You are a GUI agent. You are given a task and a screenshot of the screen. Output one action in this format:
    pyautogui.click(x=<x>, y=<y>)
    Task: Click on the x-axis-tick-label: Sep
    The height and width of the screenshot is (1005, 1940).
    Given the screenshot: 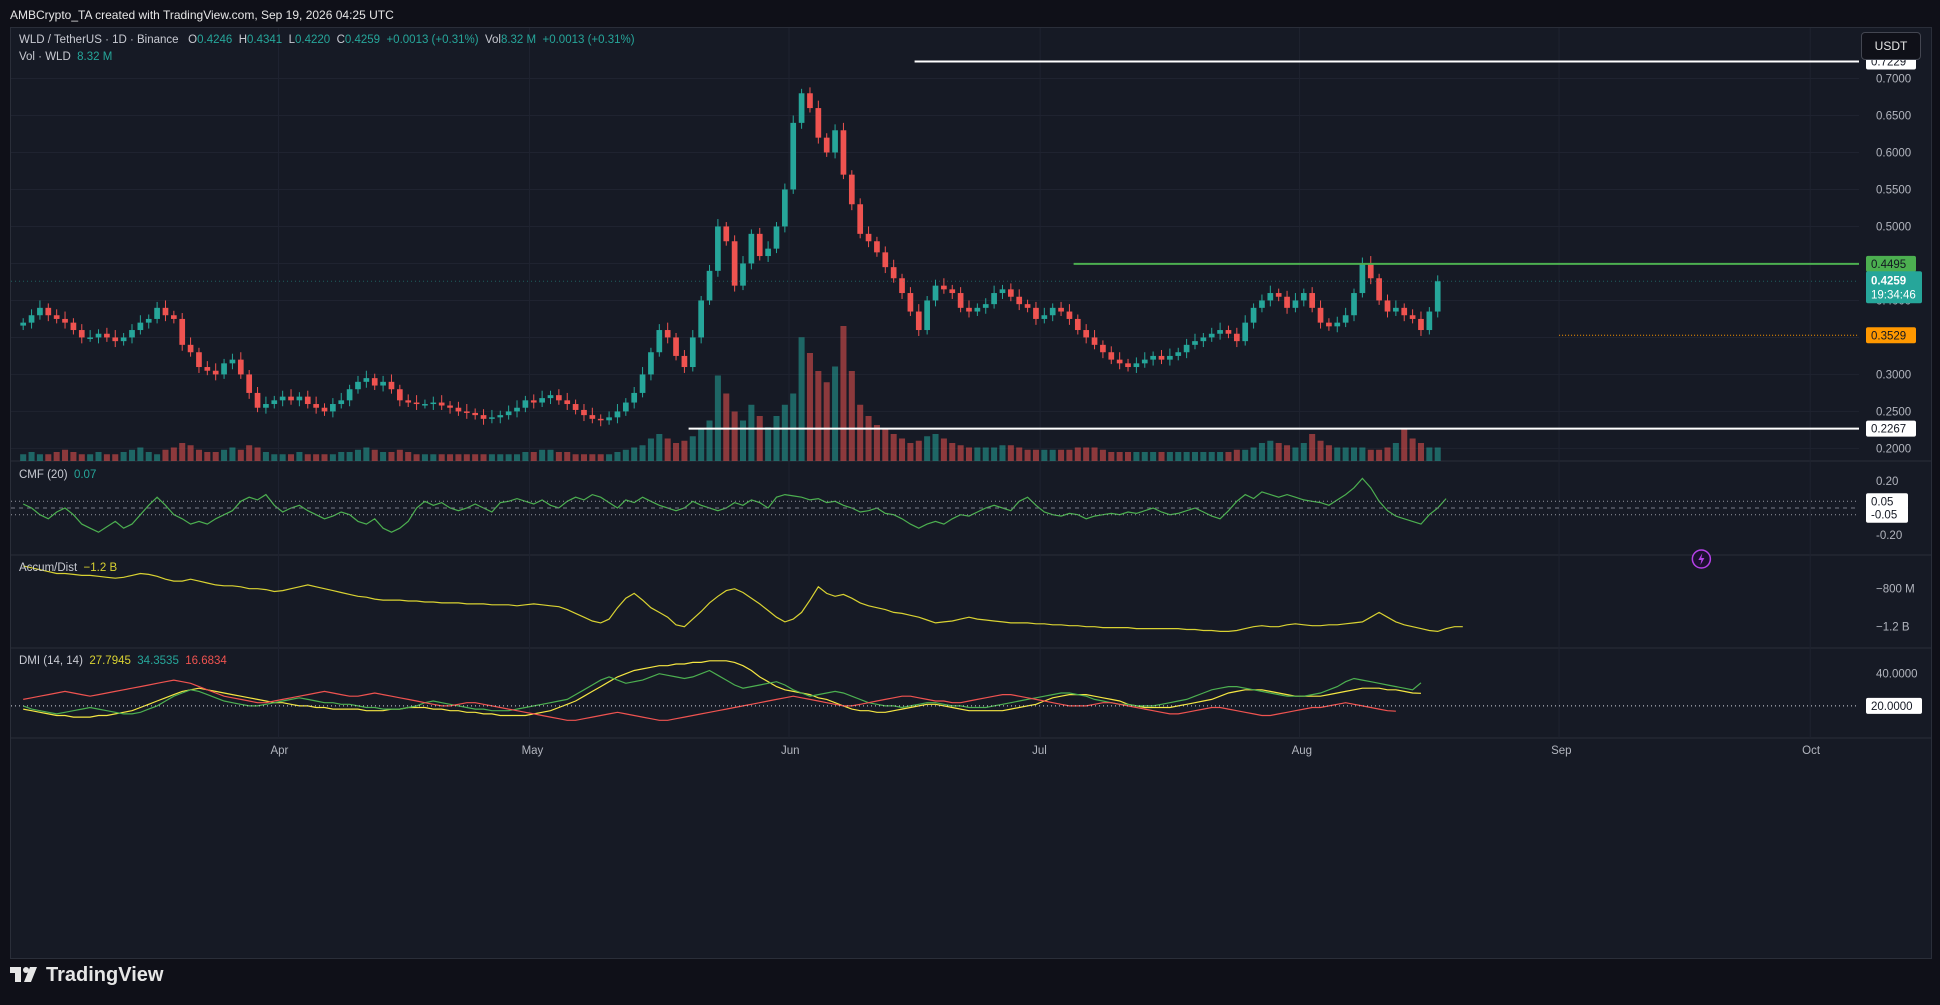 What is the action you would take?
    pyautogui.click(x=1561, y=751)
    